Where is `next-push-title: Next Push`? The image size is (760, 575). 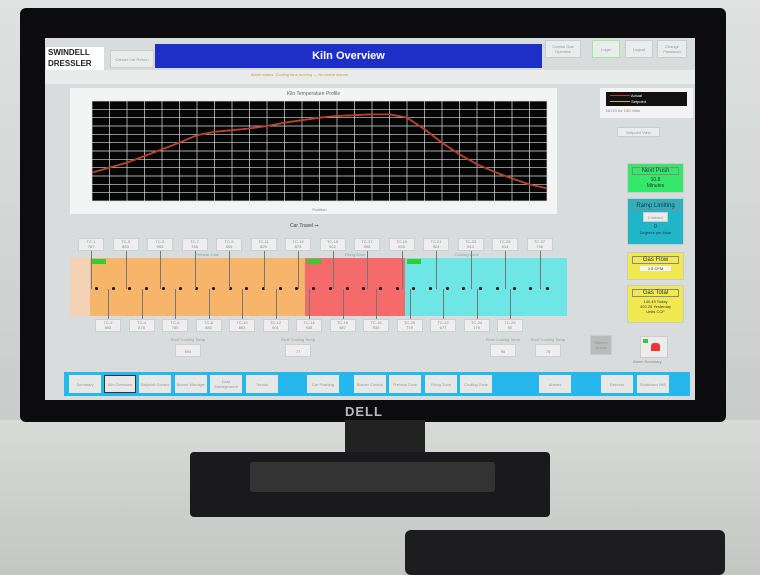 next-push-title: Next Push is located at coordinates (655, 171).